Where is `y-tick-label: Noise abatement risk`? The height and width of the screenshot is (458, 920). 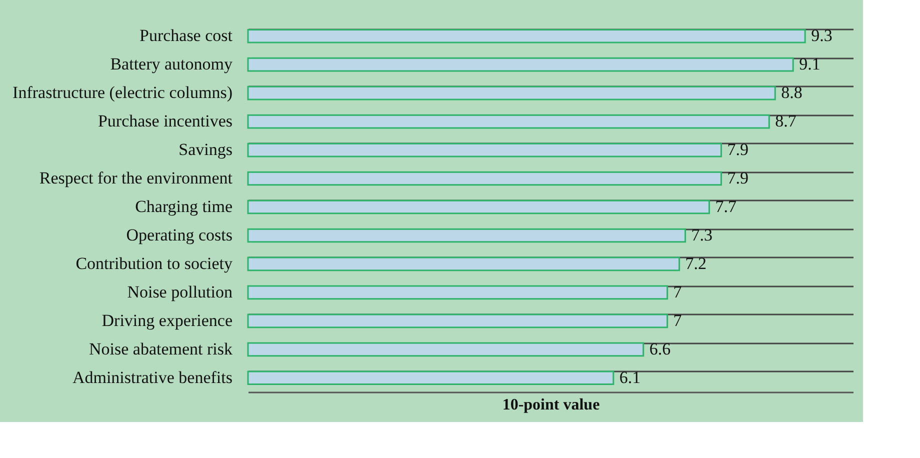 y-tick-label: Noise abatement risk is located at coordinates (160, 348).